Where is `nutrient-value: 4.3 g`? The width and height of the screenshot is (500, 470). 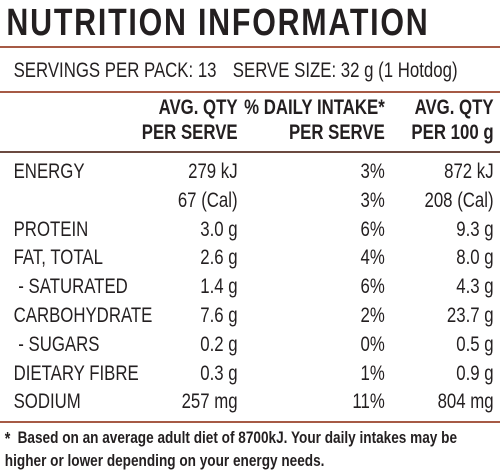
nutrient-value: 4.3 g is located at coordinates (475, 287).